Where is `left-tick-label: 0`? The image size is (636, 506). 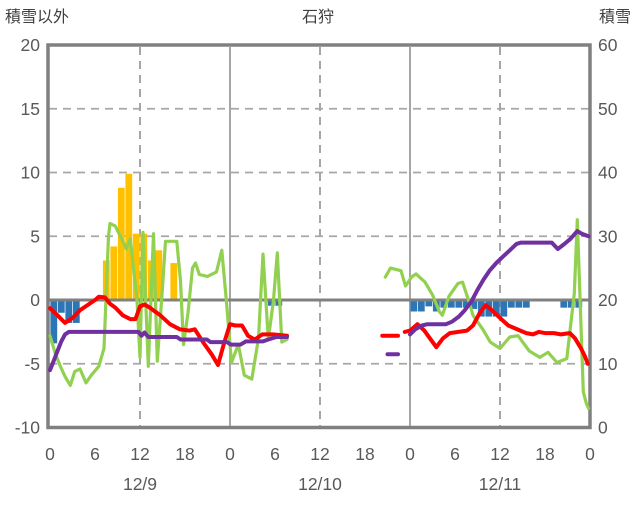 left-tick-label: 0 is located at coordinates (35, 300).